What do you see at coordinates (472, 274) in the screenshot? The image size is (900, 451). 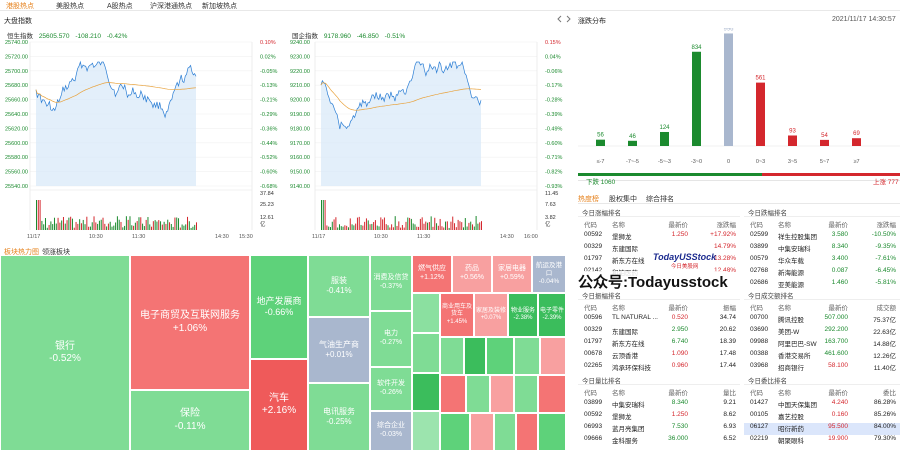 I see `heatmap-cell: 药品 +0.56%` at bounding box center [472, 274].